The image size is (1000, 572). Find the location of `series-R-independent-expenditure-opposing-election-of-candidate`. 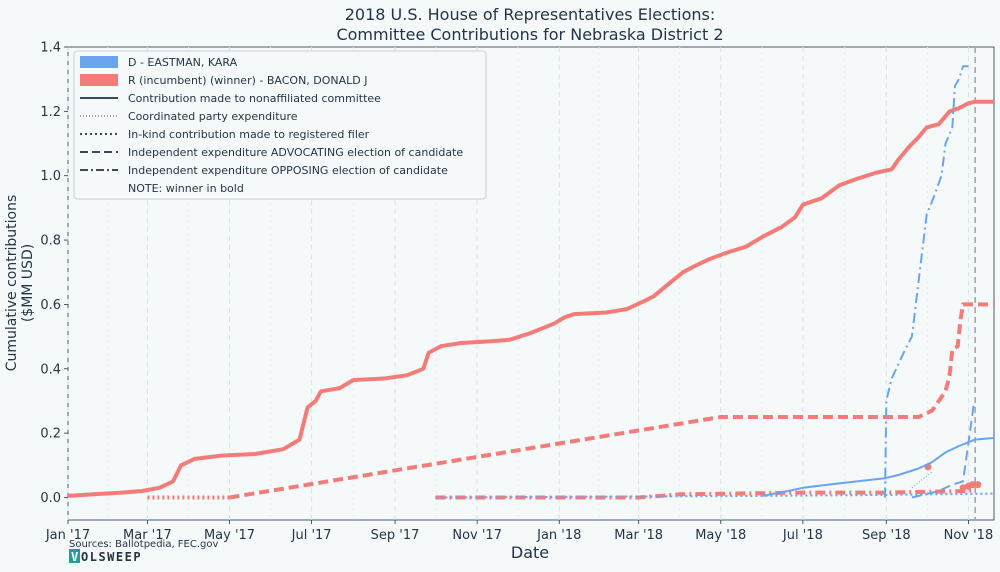

series-R-independent-expenditure-opposing-election-of-candidate is located at coordinates (705, 493).